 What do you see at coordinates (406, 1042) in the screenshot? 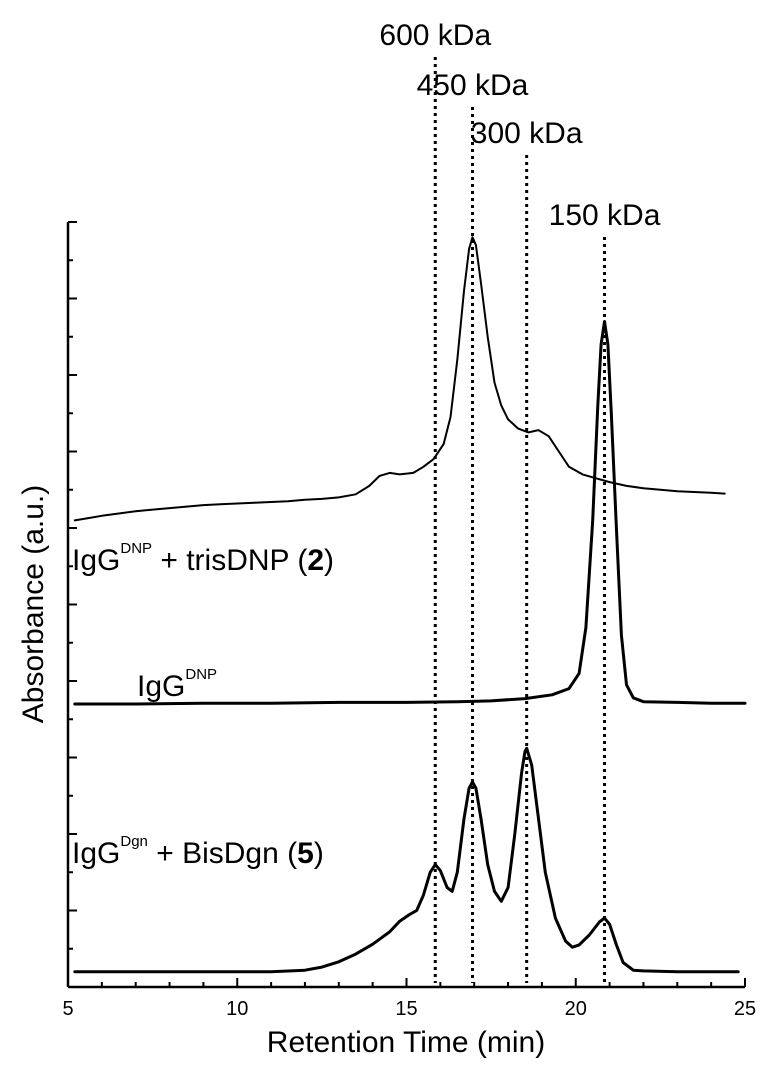
I see `x-axis-title: Retention Time (min)` at bounding box center [406, 1042].